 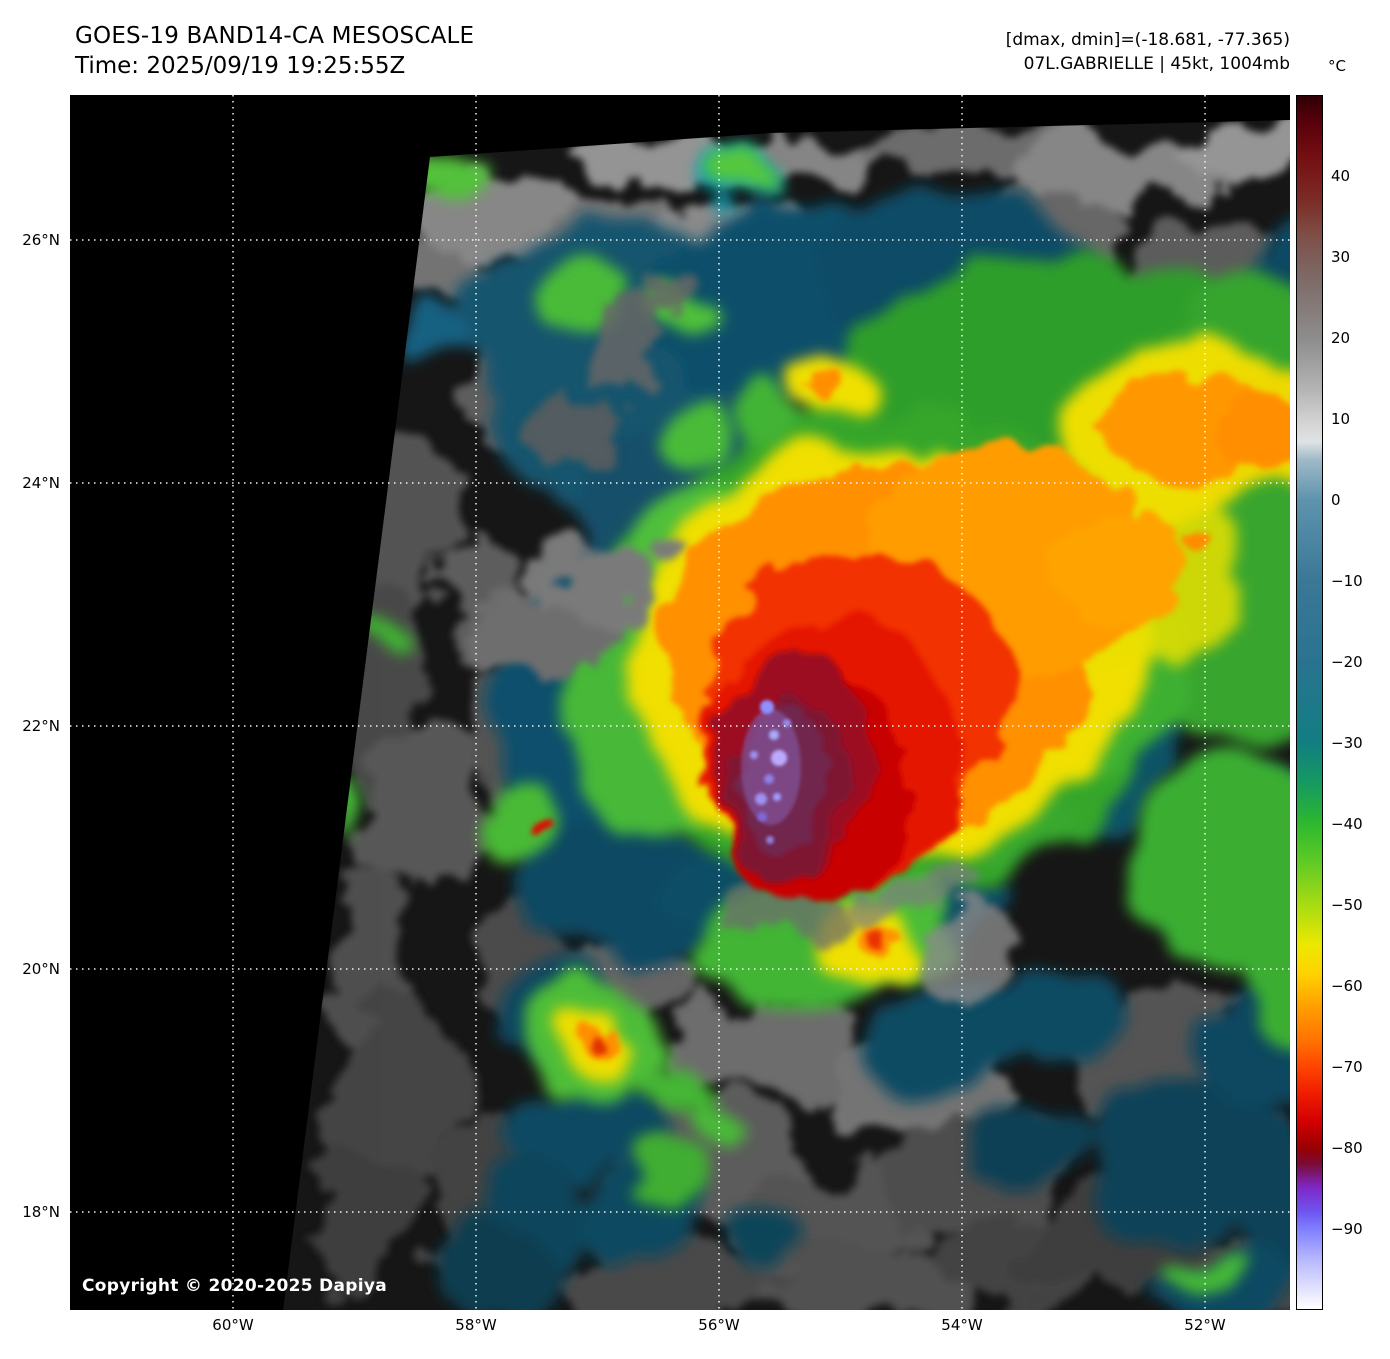 I want to click on colorbar-gradient, so click(x=1309, y=702).